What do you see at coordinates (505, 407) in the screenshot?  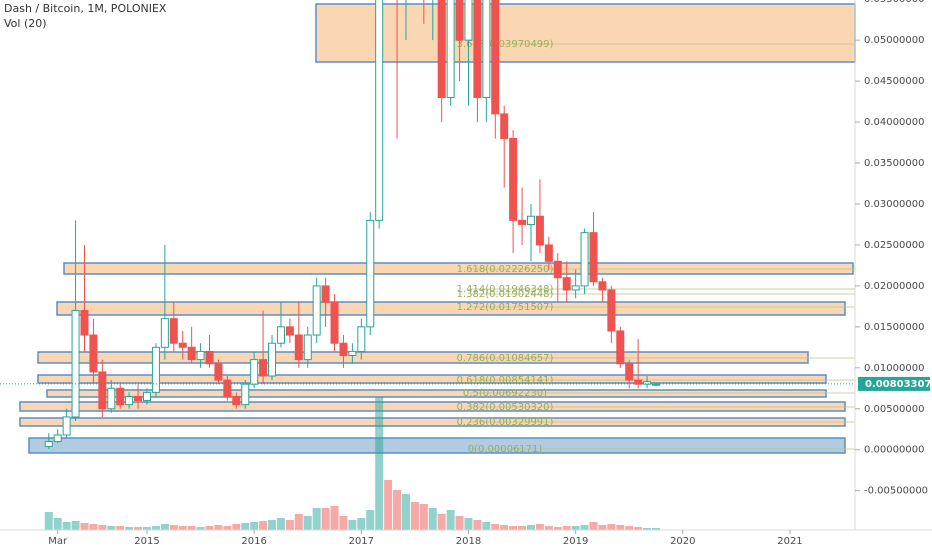 I see `fib-label: 0.382(0.00530320)` at bounding box center [505, 407].